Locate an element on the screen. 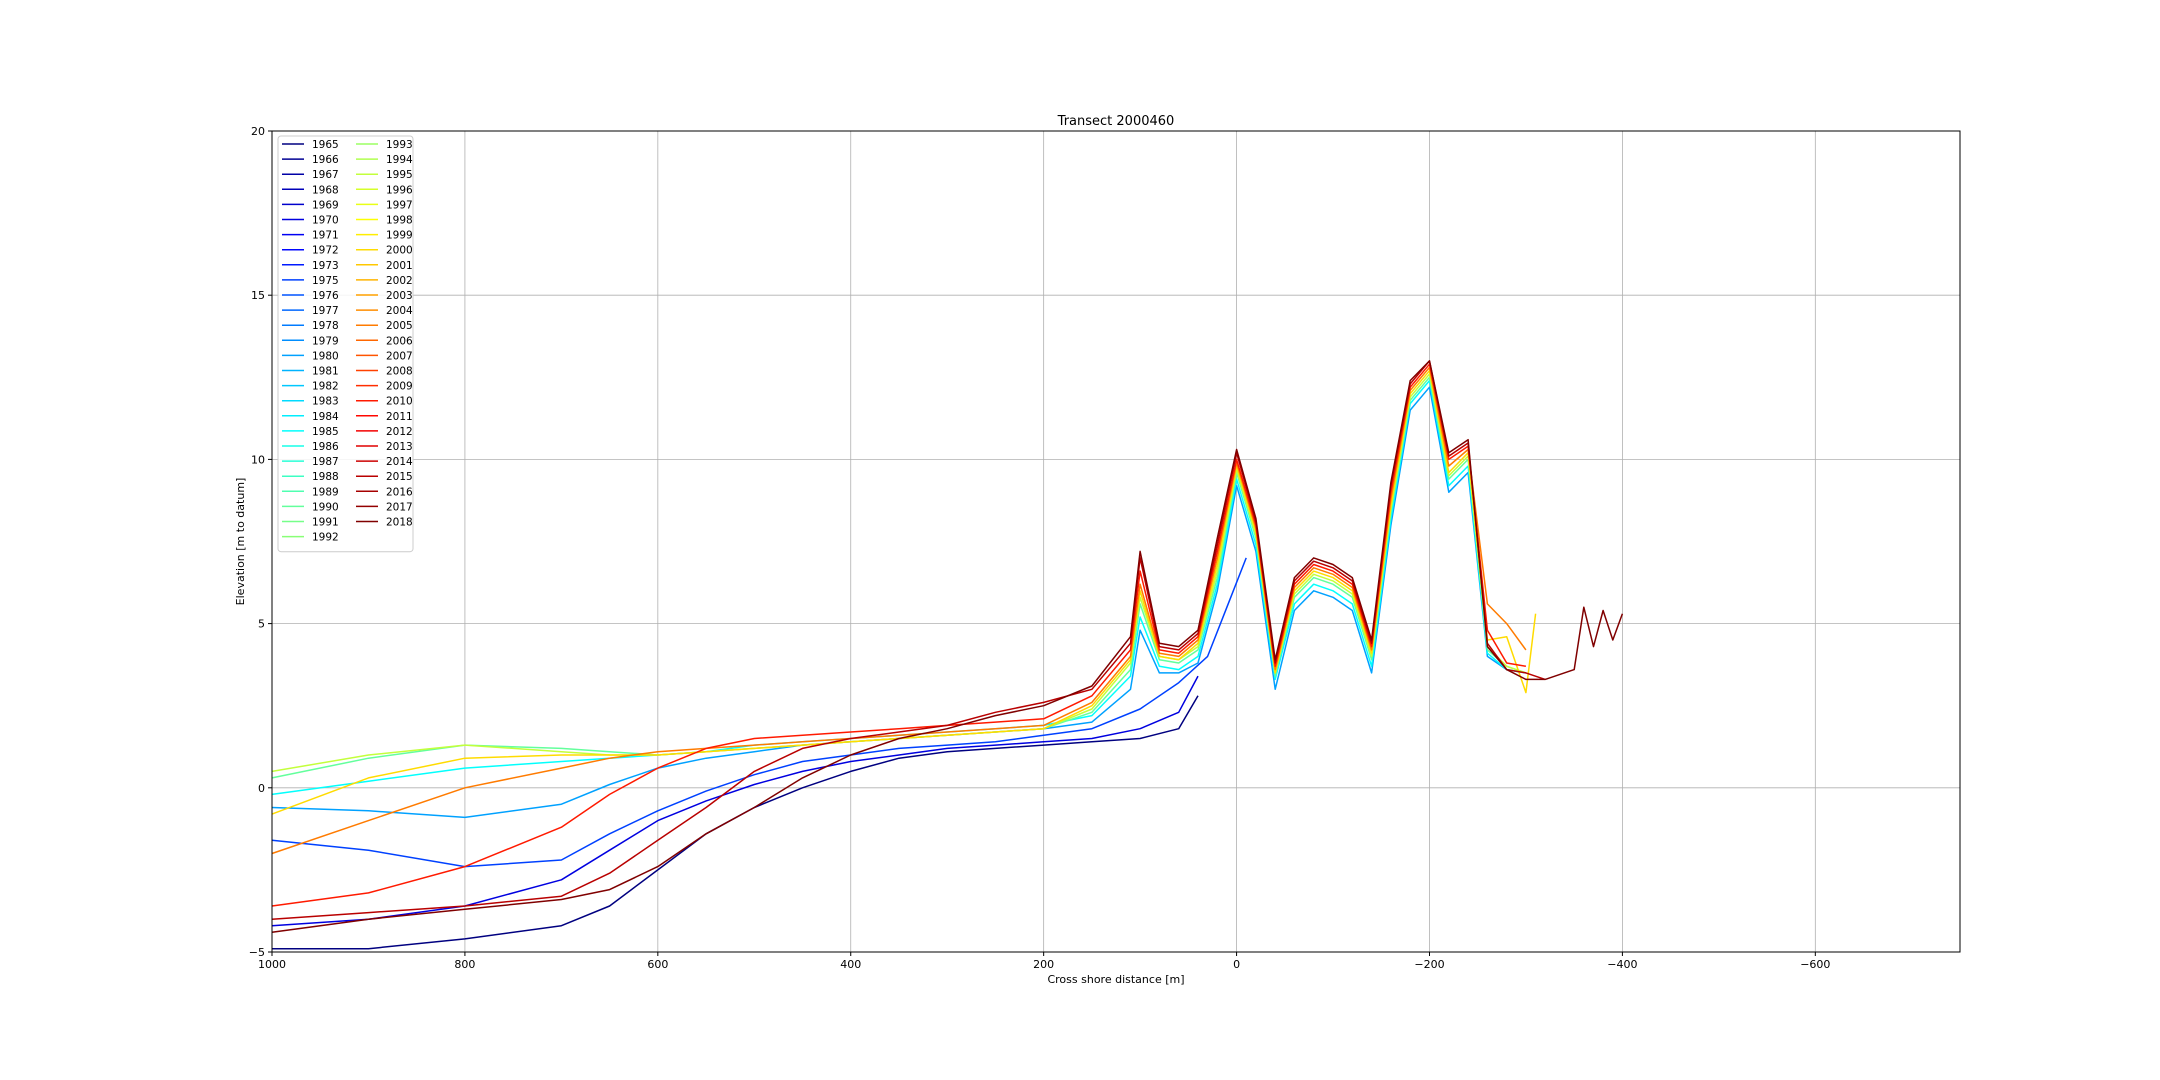 The width and height of the screenshot is (2160, 1080). legend-label-2008: 2008 is located at coordinates (399, 372).